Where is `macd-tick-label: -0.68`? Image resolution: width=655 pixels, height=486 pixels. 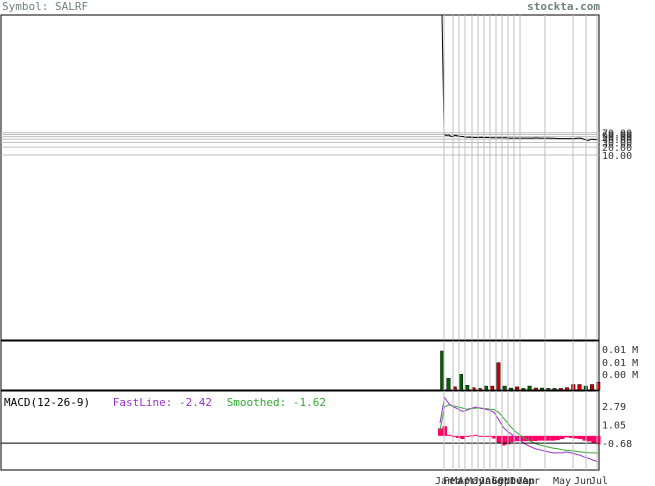 macd-tick-label: -0.68 is located at coordinates (617, 444).